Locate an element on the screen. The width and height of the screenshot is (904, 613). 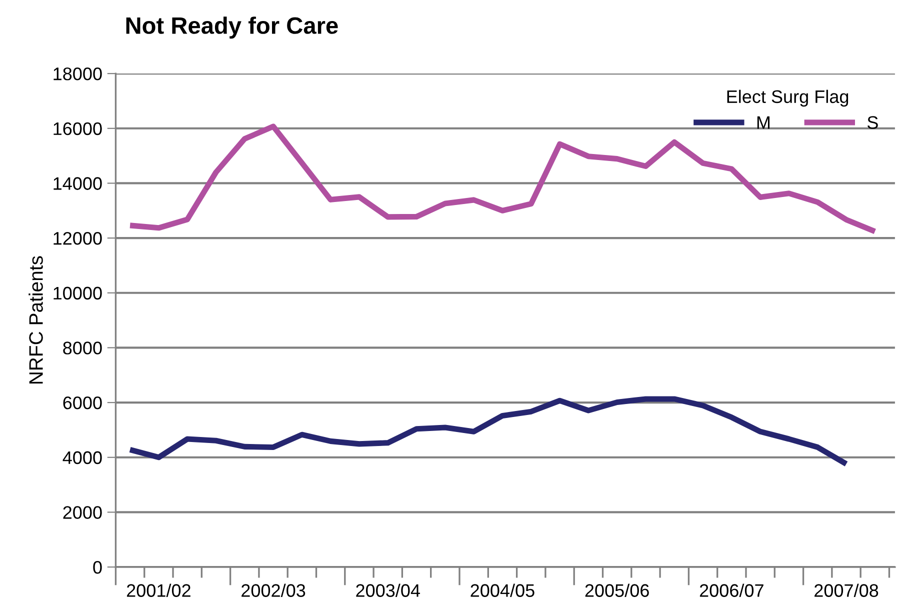
x-tick-label: 2007/08 is located at coordinates (846, 590).